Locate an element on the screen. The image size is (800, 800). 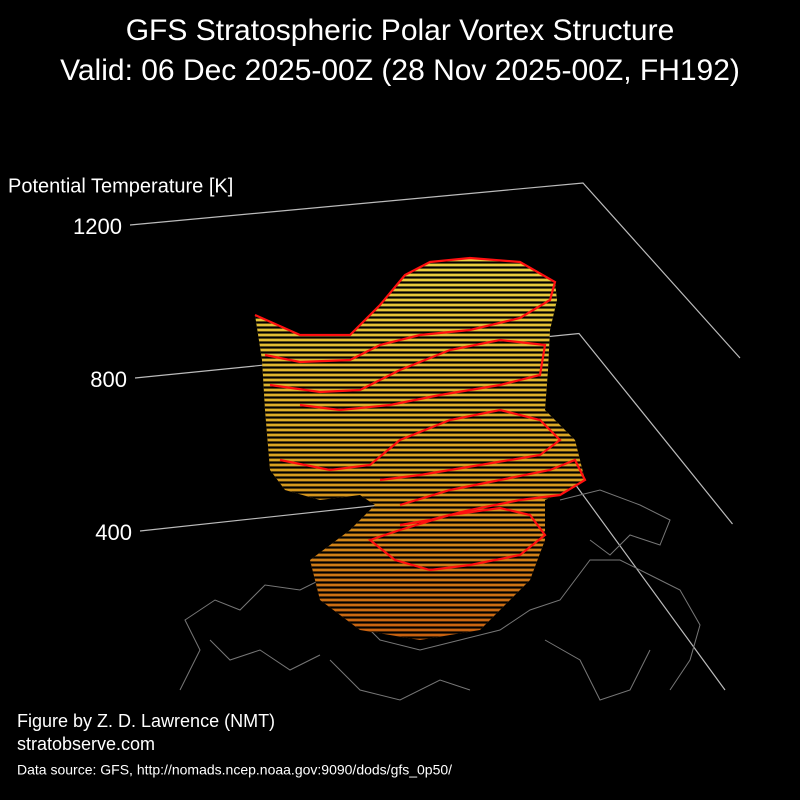
credit: Figure by Z. D. Lawrence (NMT) is located at coordinates (146, 721).